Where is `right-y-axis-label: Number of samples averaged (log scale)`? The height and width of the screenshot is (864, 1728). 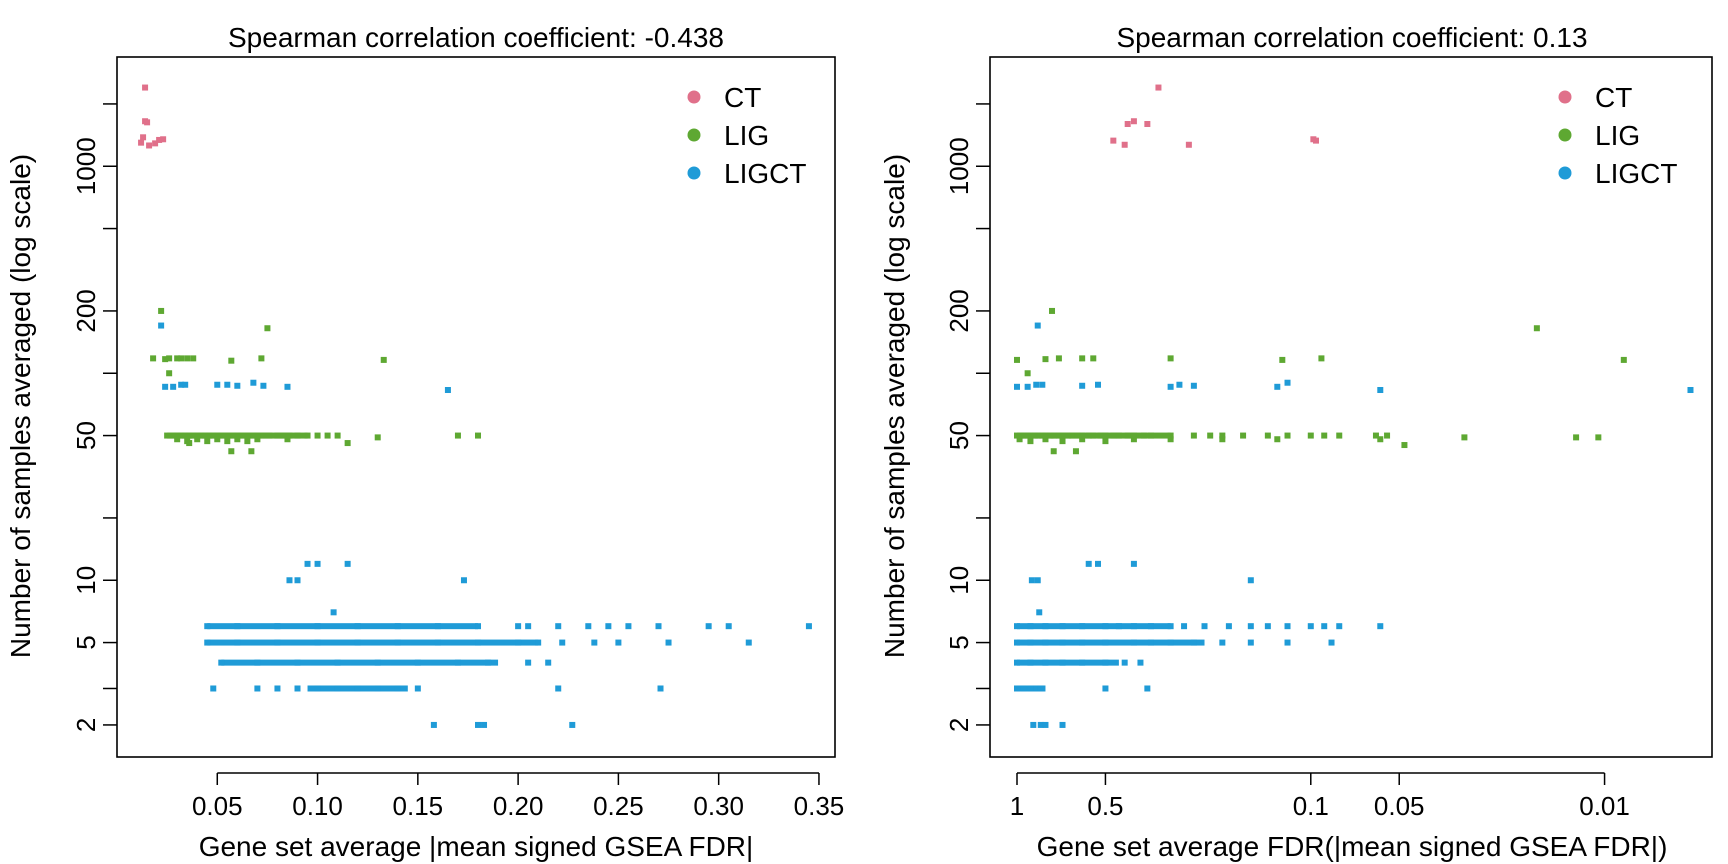 right-y-axis-label: Number of samples averaged (log scale) is located at coordinates (894, 406).